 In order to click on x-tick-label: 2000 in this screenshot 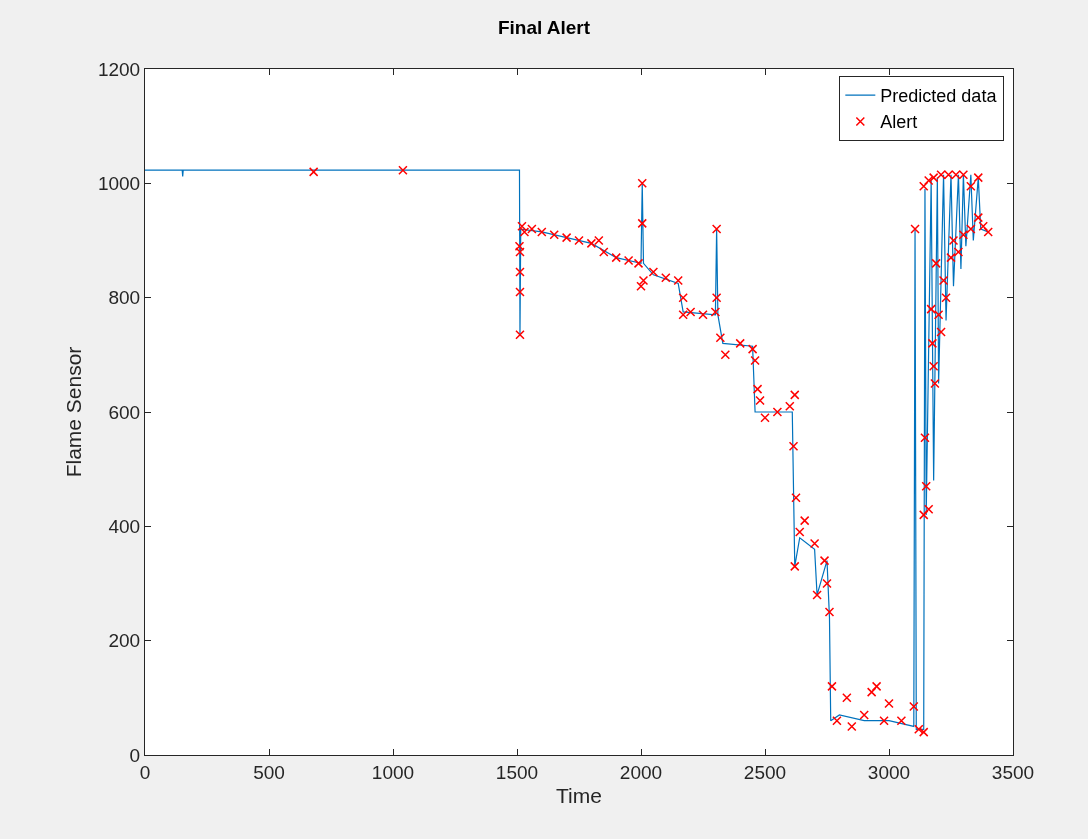, I will do `click(641, 772)`.